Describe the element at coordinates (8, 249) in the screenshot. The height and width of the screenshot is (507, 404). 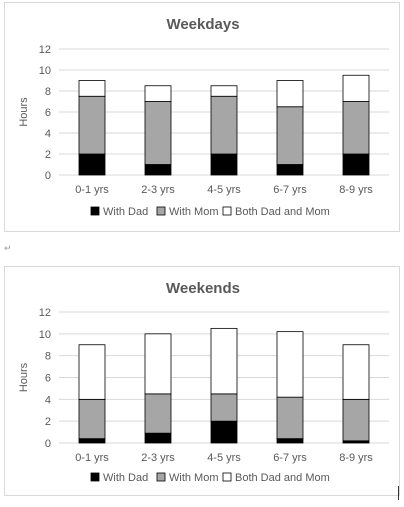
I see `paragraph-mark: ↵` at that location.